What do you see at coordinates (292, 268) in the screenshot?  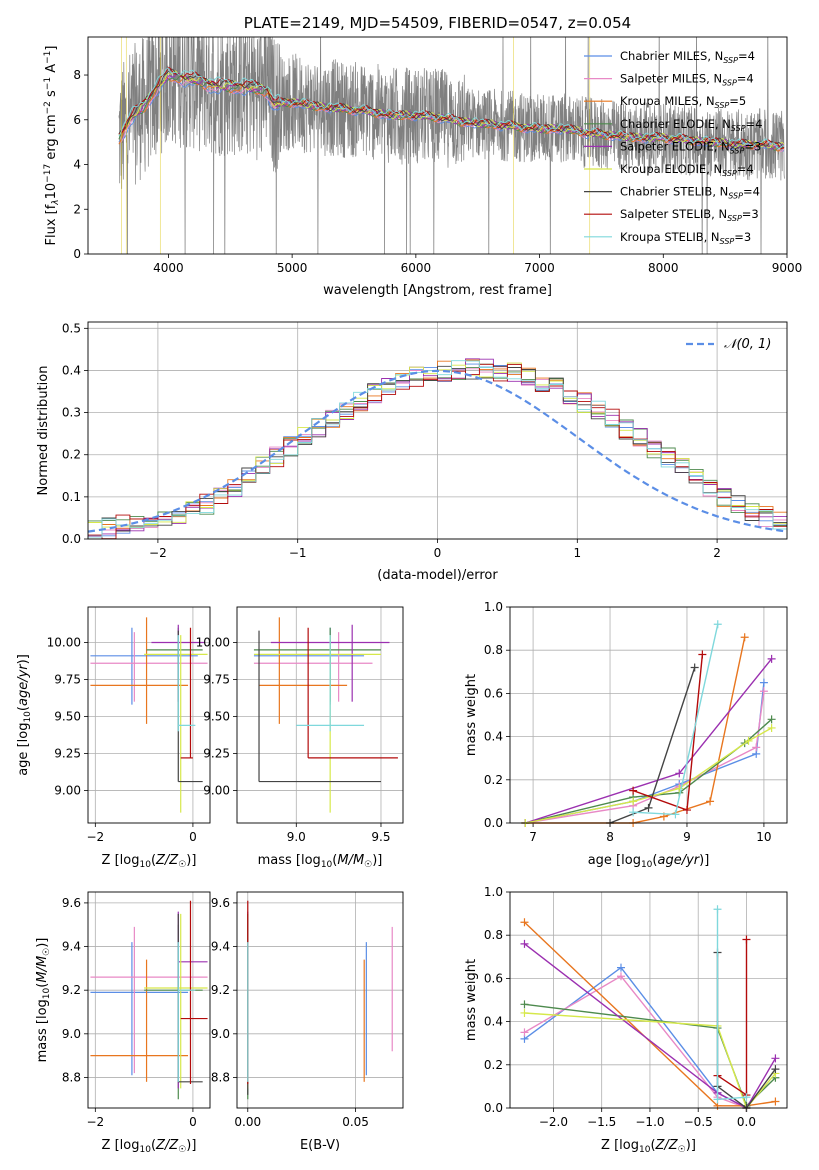 I see `x-tick-label: 5000` at bounding box center [292, 268].